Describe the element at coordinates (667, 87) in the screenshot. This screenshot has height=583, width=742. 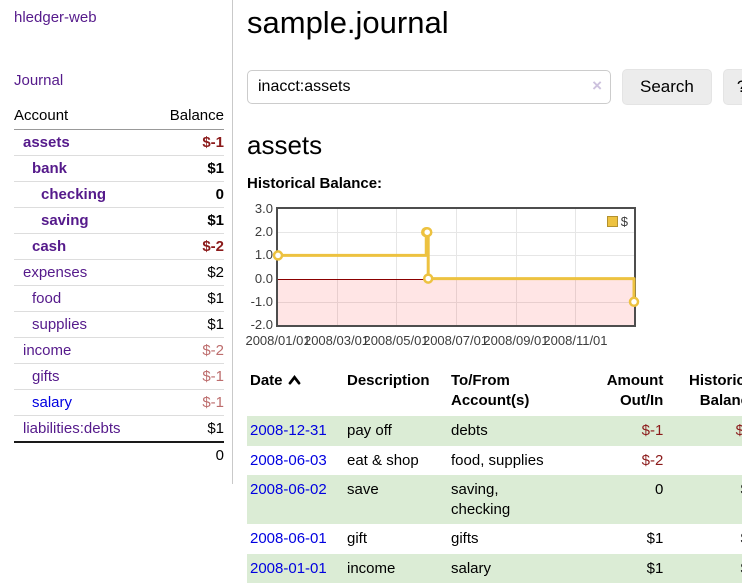
I see `search-button: Search` at that location.